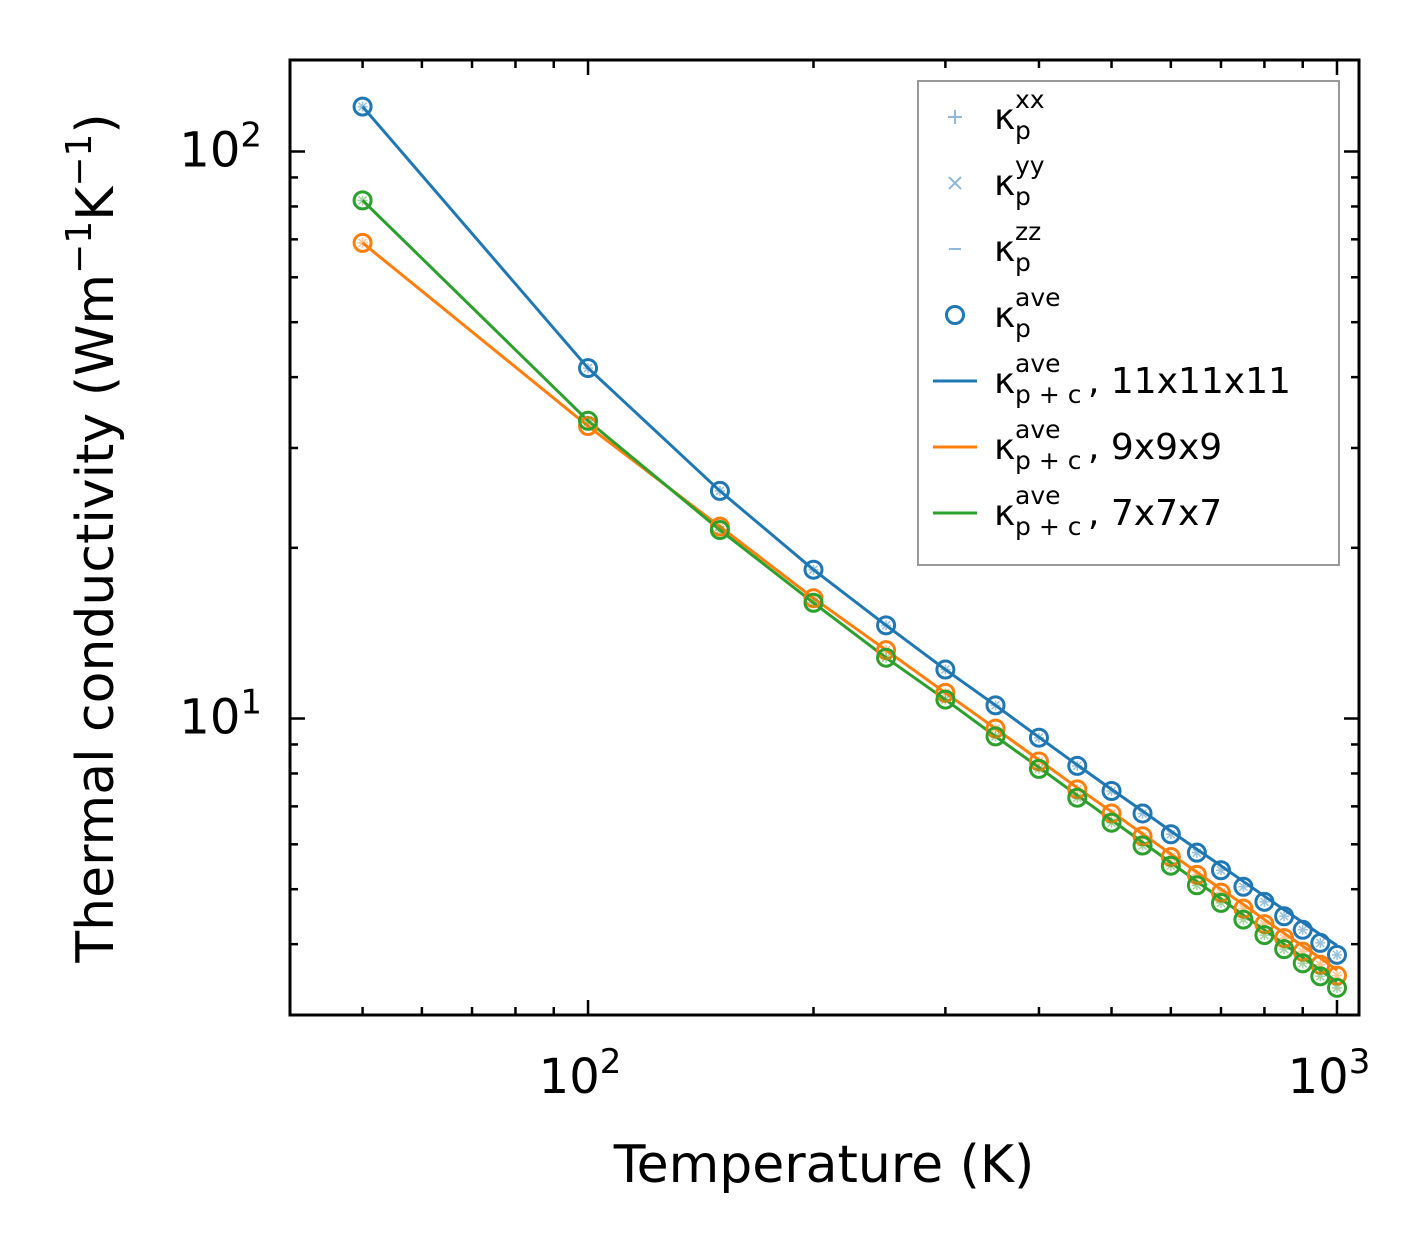 The height and width of the screenshot is (1254, 1420). I want to click on legend-label: κxx p, so click(1019, 115).